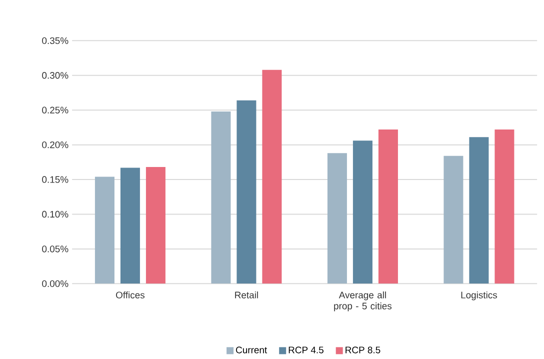  What do you see at coordinates (55, 40) in the screenshot?
I see `y-tick-label: 0.35%` at bounding box center [55, 40].